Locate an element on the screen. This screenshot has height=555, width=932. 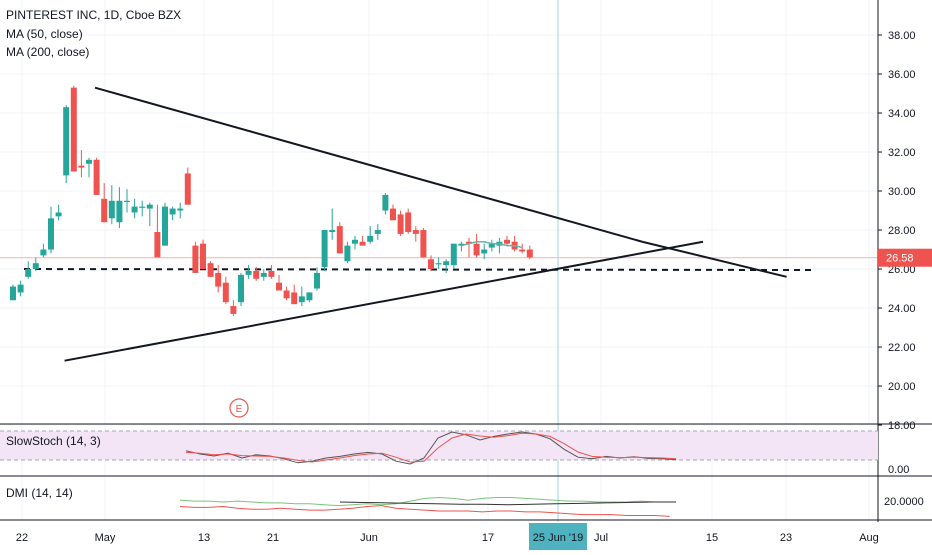
stoch-k-line is located at coordinates (431, 448).